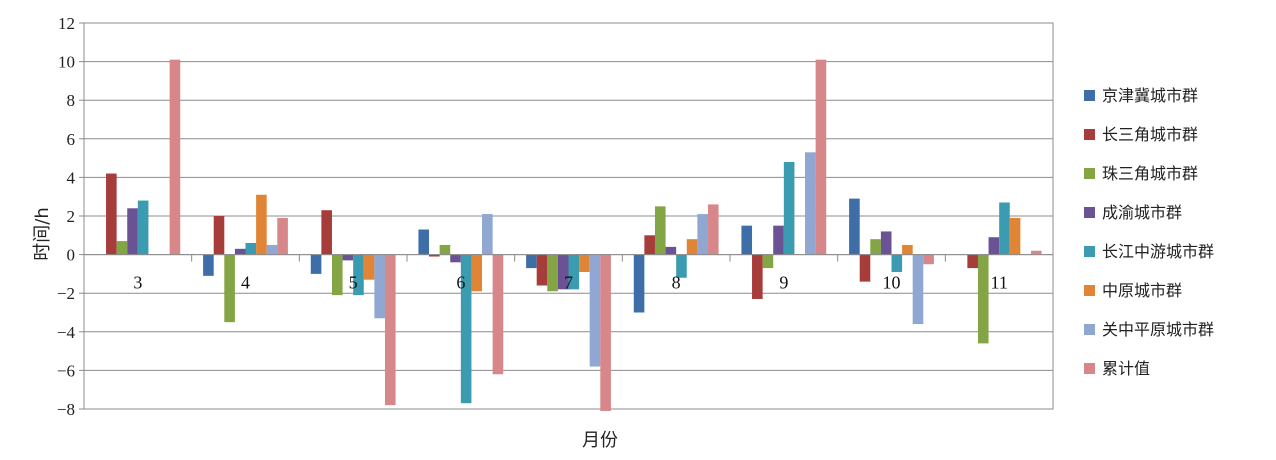  What do you see at coordinates (747, 240) in the screenshot?
I see `bar-9-京津冀城市群` at bounding box center [747, 240].